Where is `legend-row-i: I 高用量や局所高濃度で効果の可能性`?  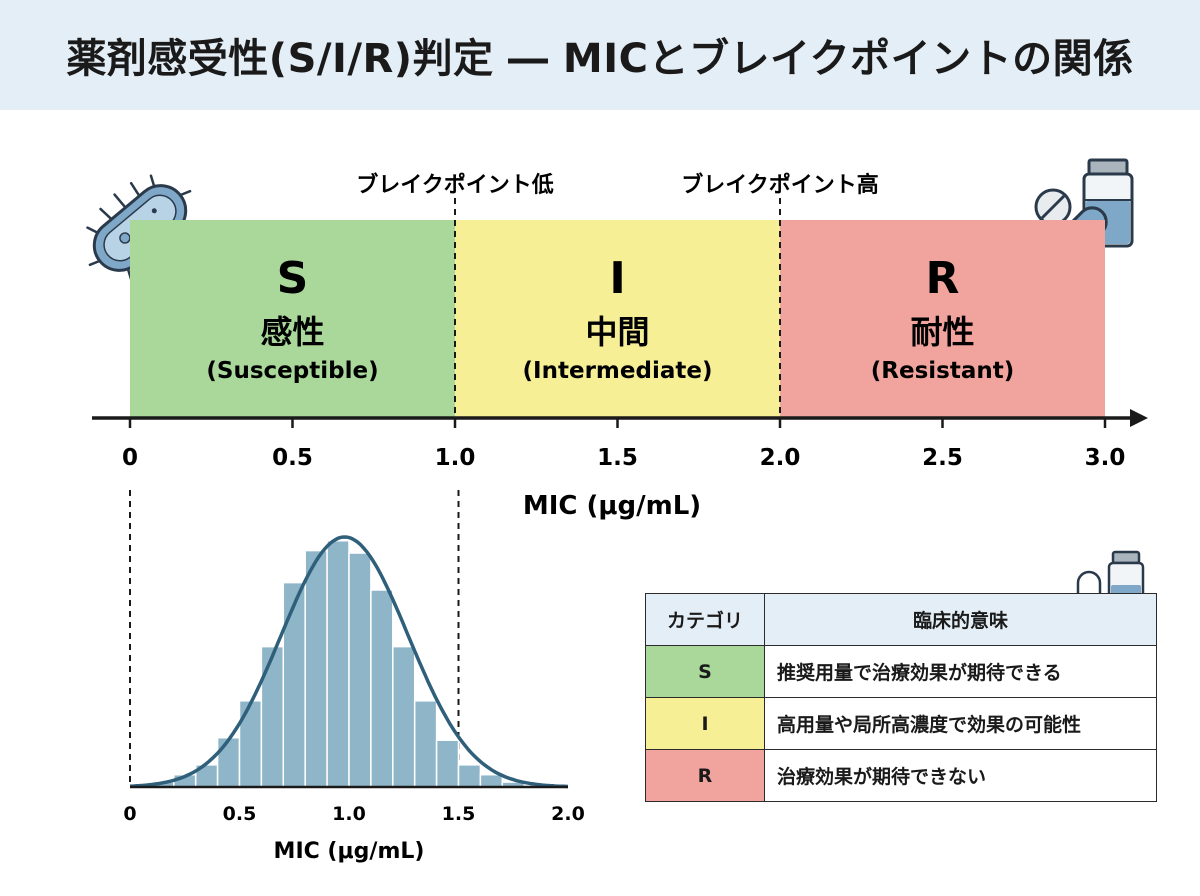 legend-row-i: I 高用量や局所高濃度で効果の可能性 is located at coordinates (901, 723).